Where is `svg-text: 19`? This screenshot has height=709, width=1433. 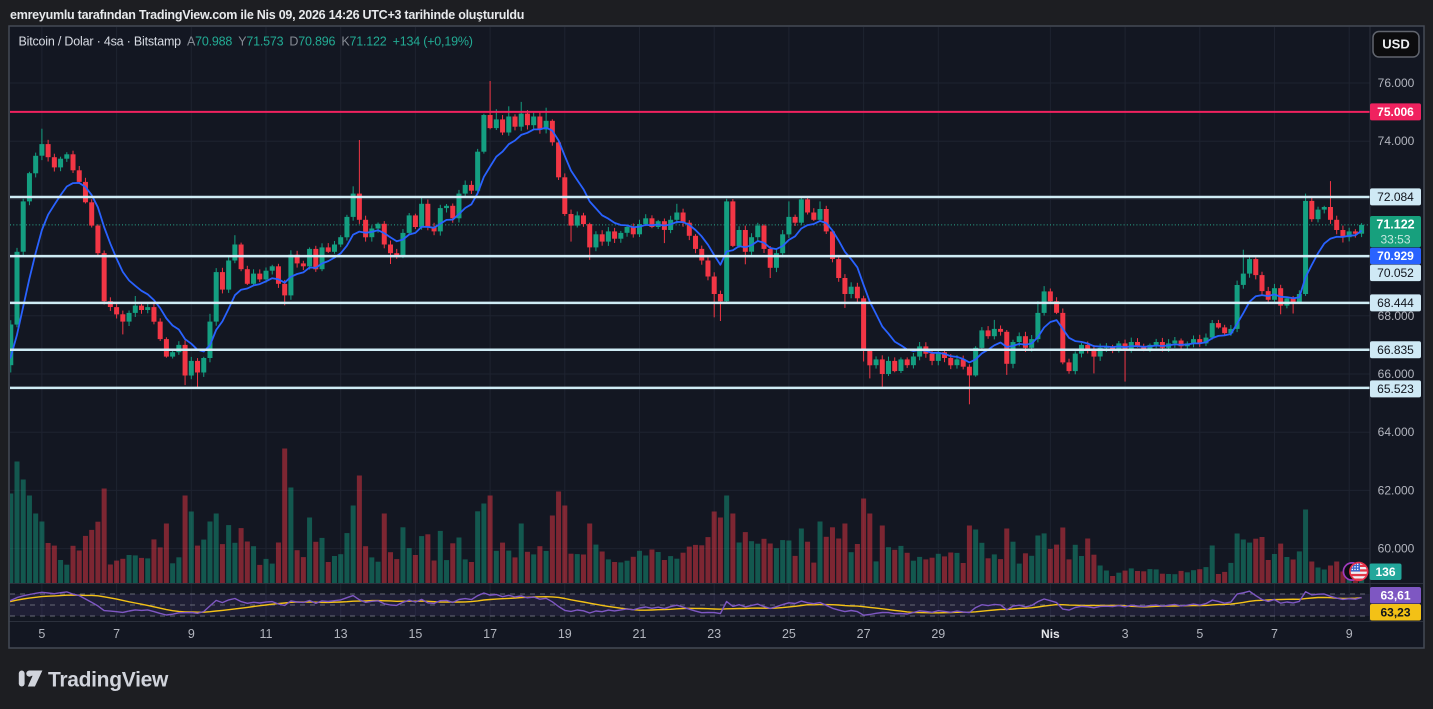 svg-text: 19 is located at coordinates (565, 634).